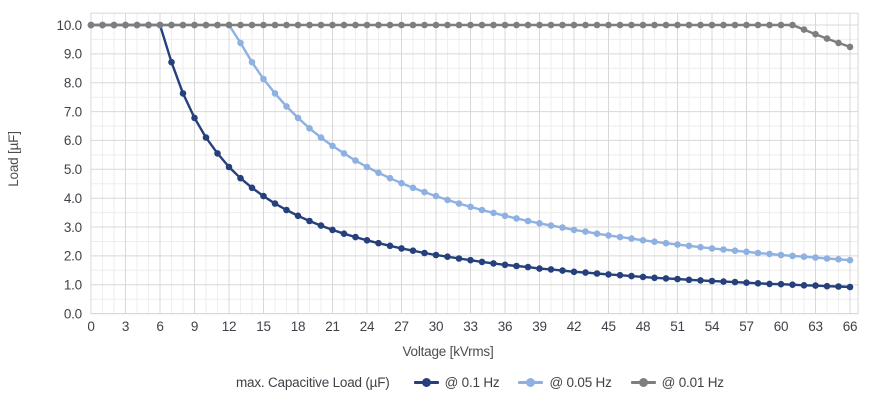  Describe the element at coordinates (13, 159) in the screenshot. I see `y-axis-title: Load [µF]` at that location.